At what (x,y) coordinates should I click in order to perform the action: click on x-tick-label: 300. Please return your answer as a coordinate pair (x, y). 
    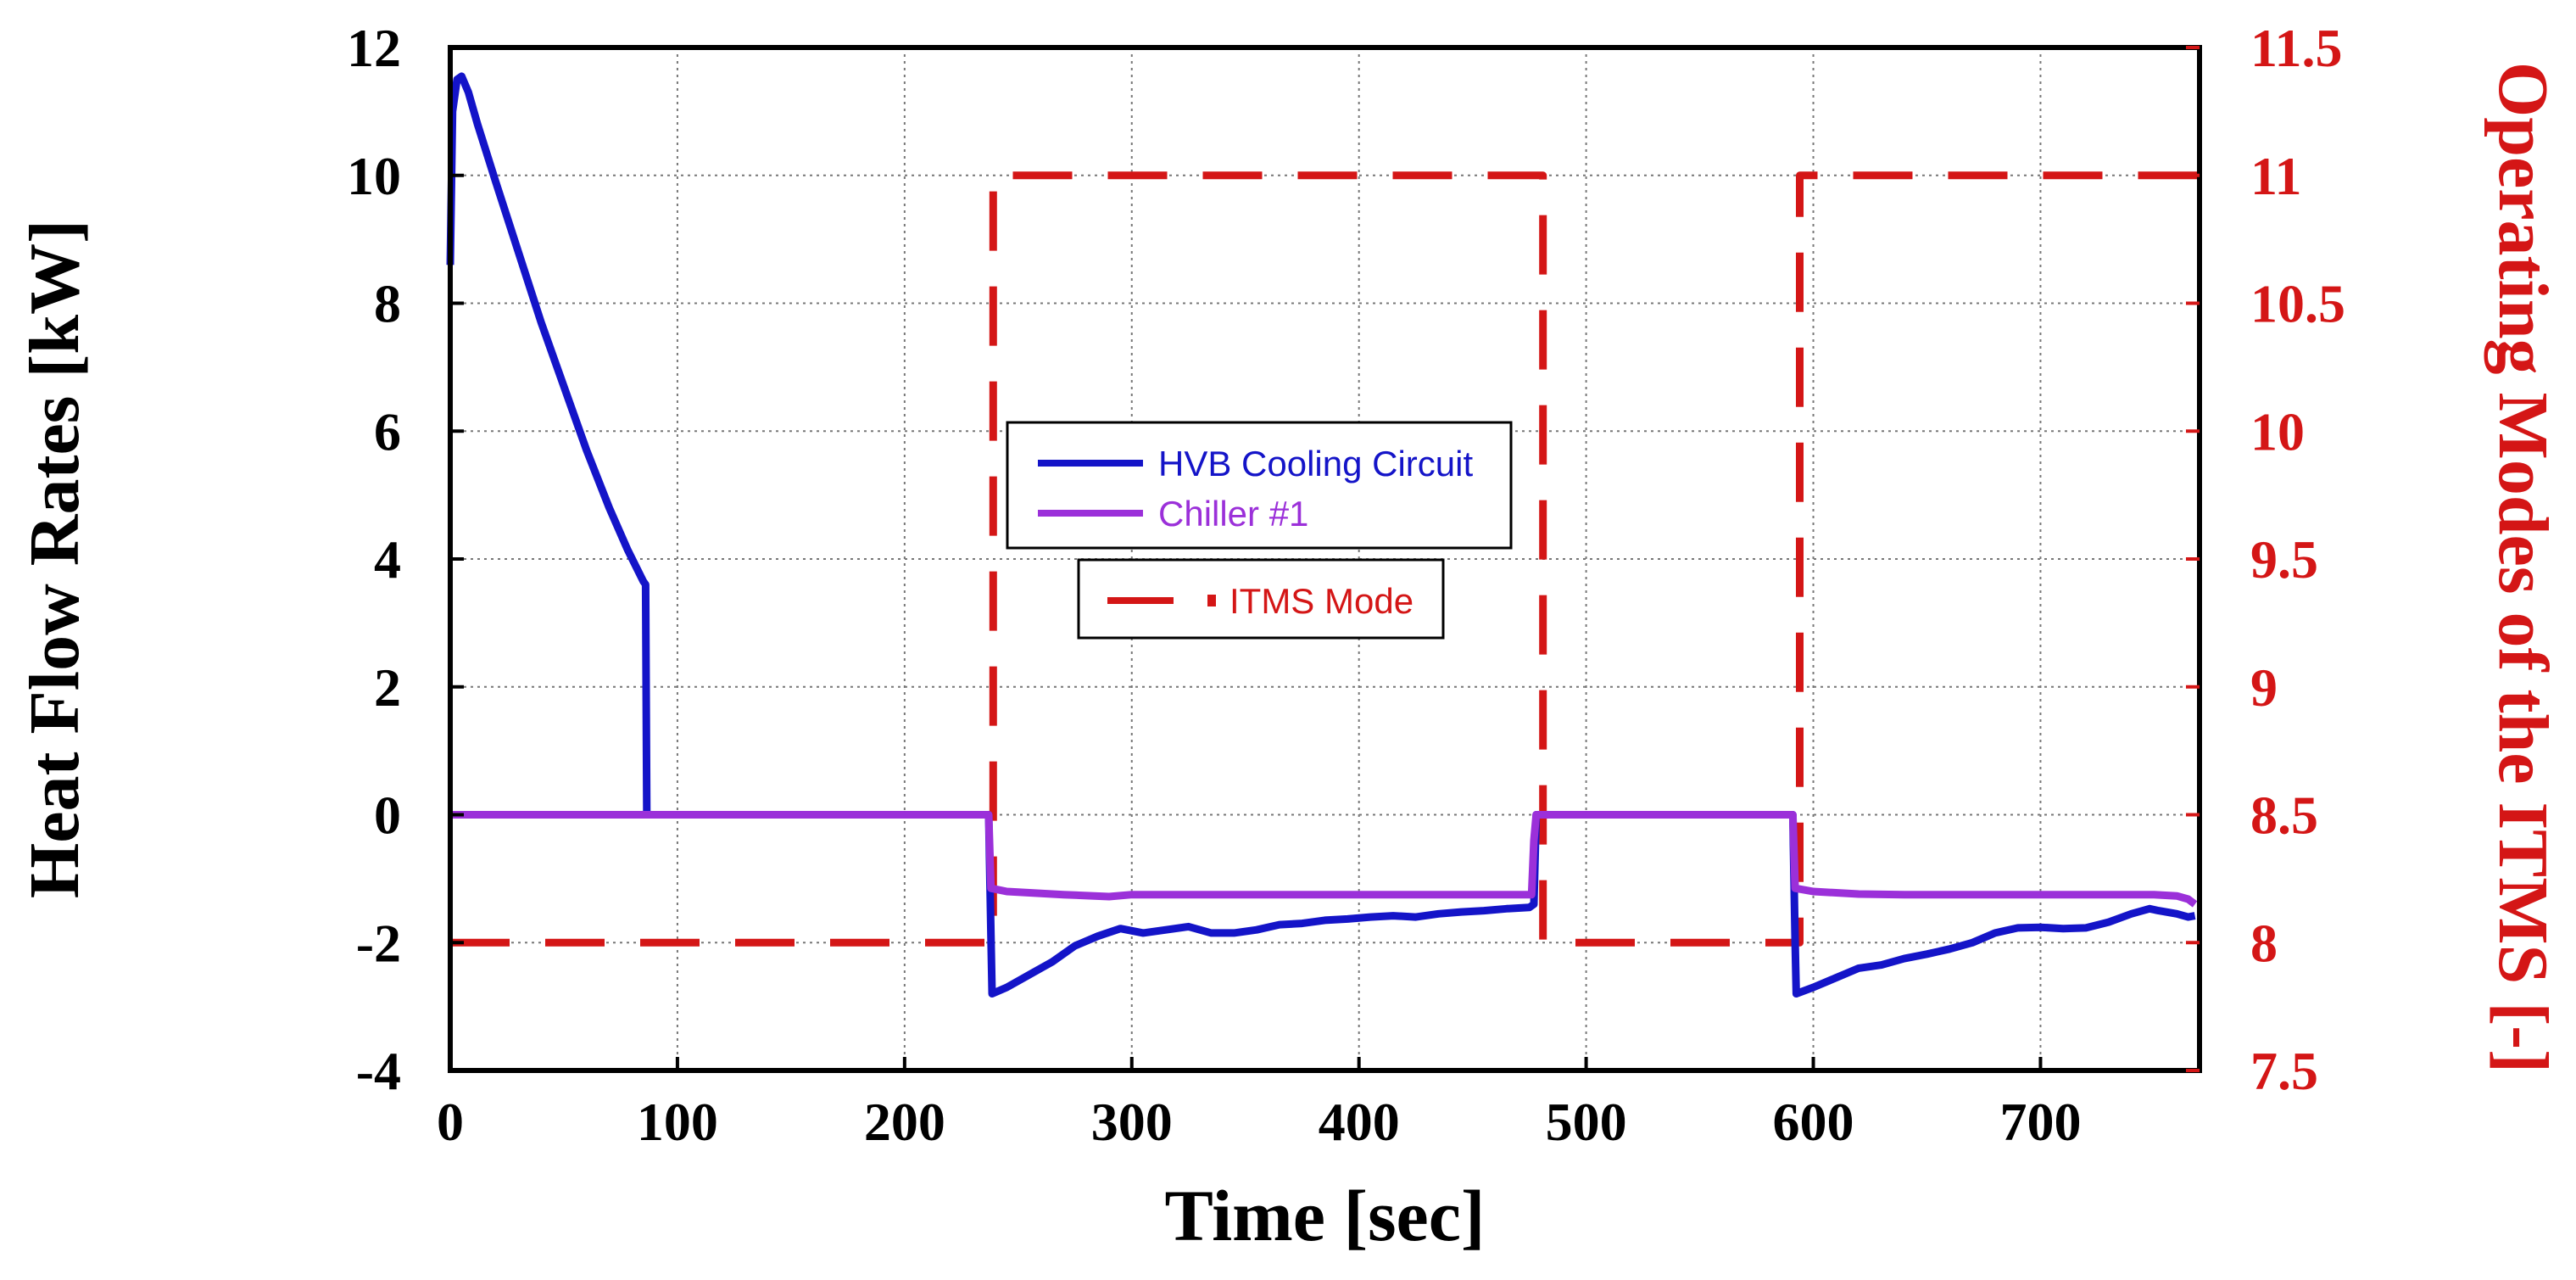
    Looking at the image, I should click on (1132, 1122).